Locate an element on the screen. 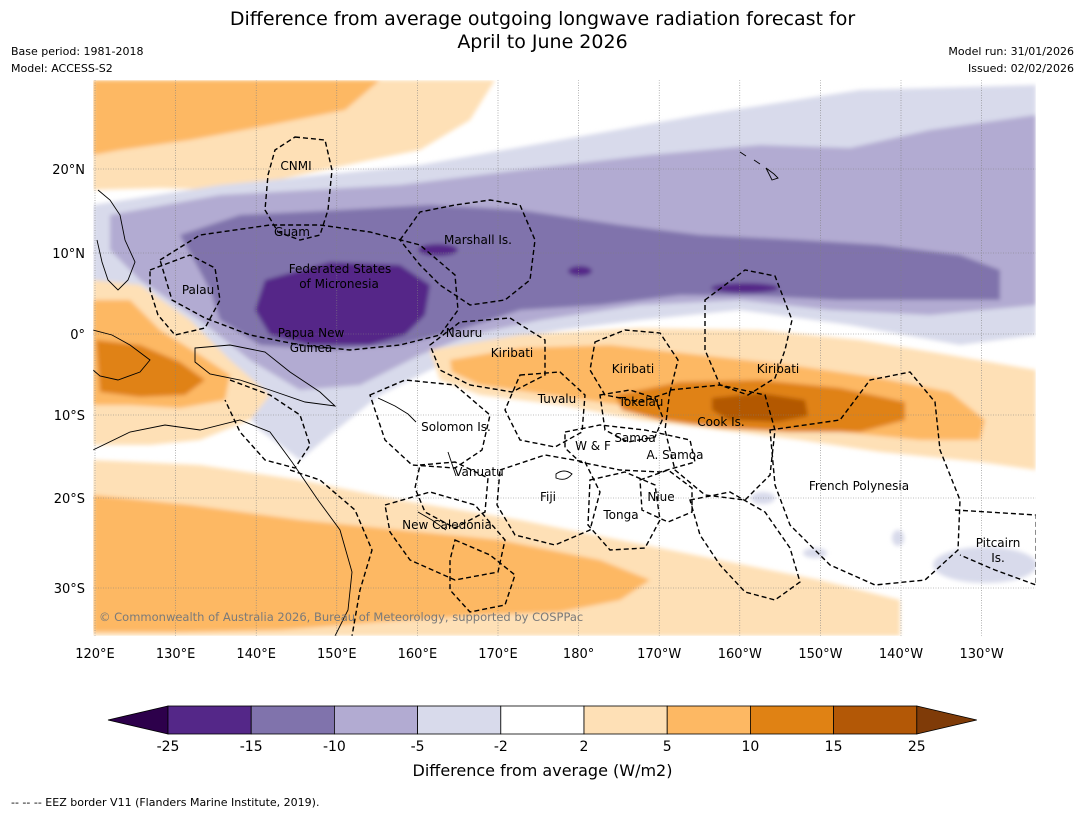  lat-tick-label: 30°S is located at coordinates (69, 589).